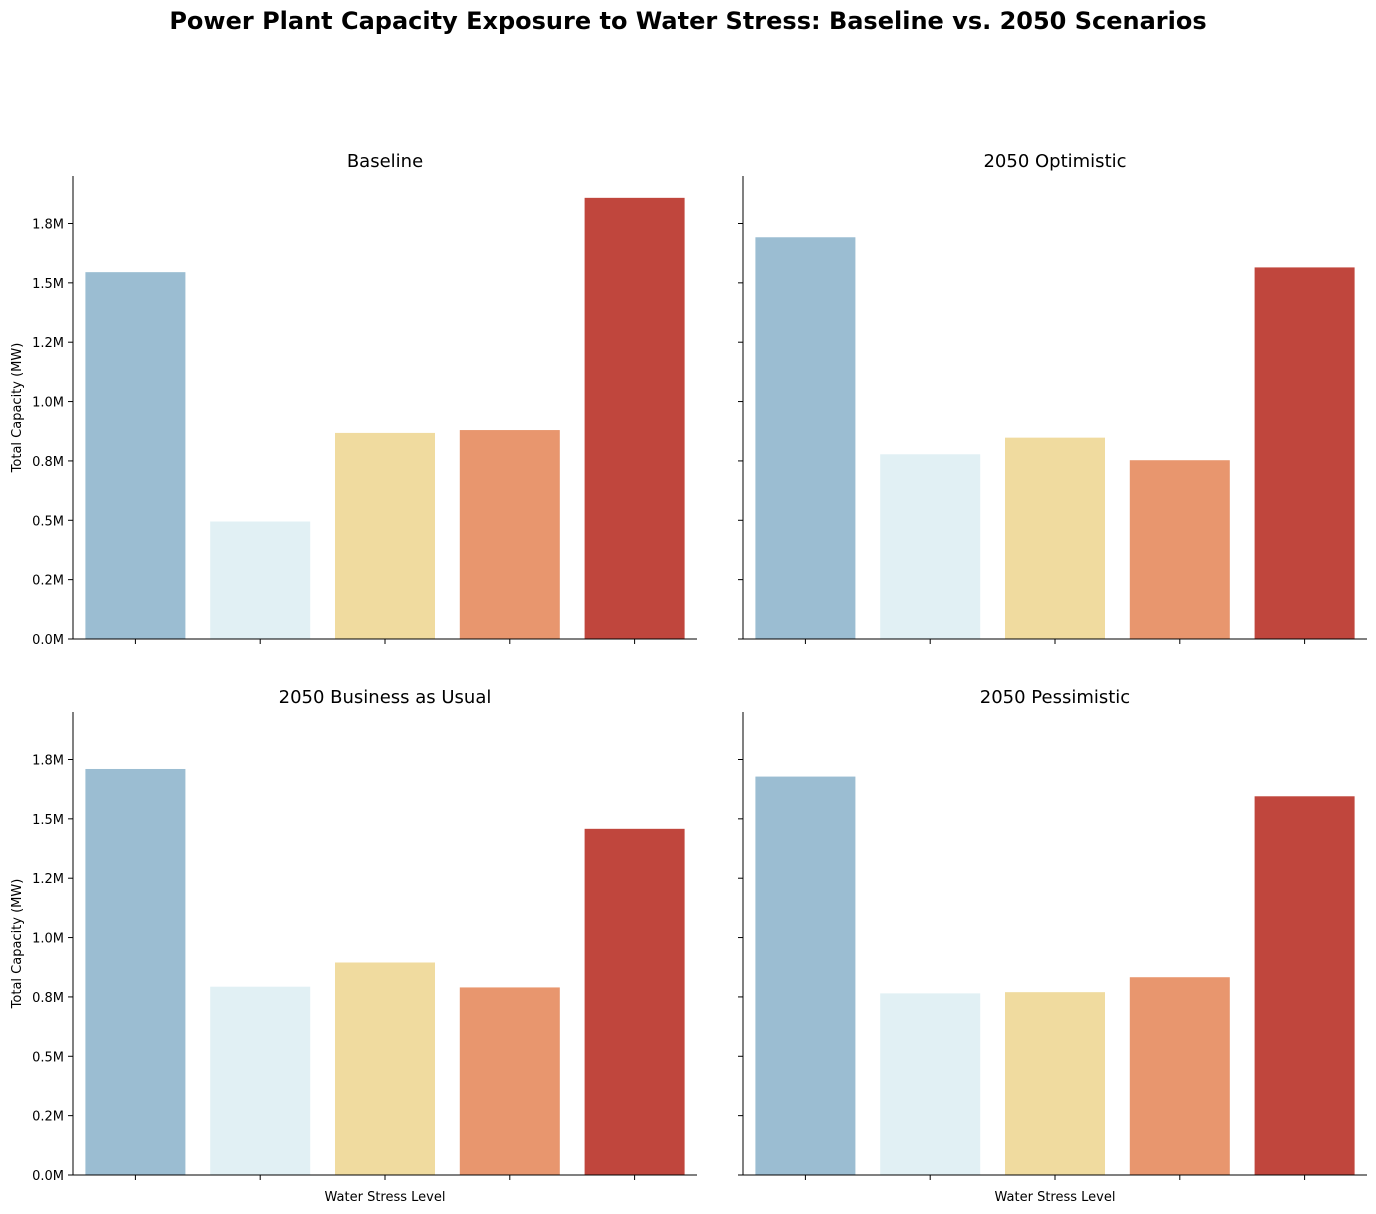 The height and width of the screenshot is (1214, 1376). What do you see at coordinates (385, 161) in the screenshot?
I see `panel-title: Baseline` at bounding box center [385, 161].